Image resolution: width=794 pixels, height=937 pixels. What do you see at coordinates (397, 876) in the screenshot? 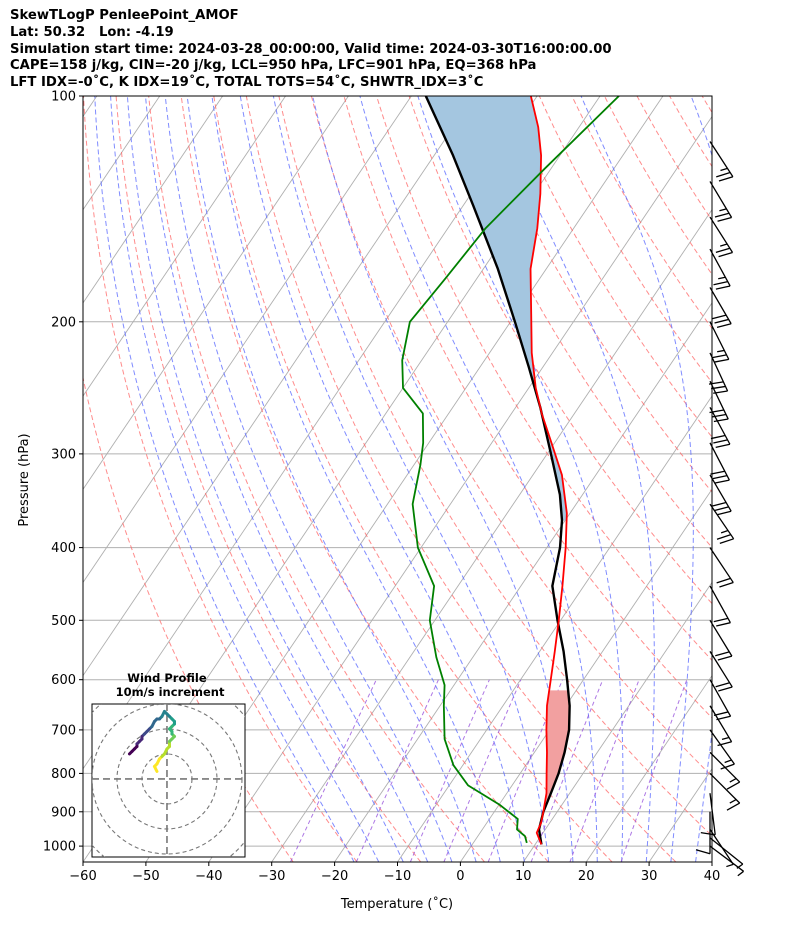
I see `x-tick-label: −10` at bounding box center [397, 876].